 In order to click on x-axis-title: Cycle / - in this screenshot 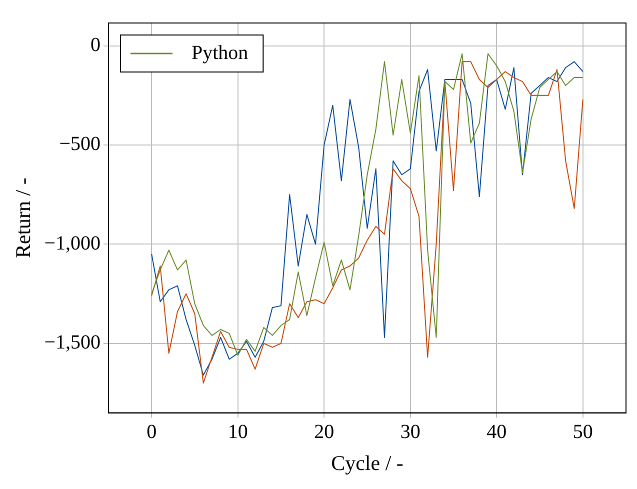, I will do `click(367, 462)`.